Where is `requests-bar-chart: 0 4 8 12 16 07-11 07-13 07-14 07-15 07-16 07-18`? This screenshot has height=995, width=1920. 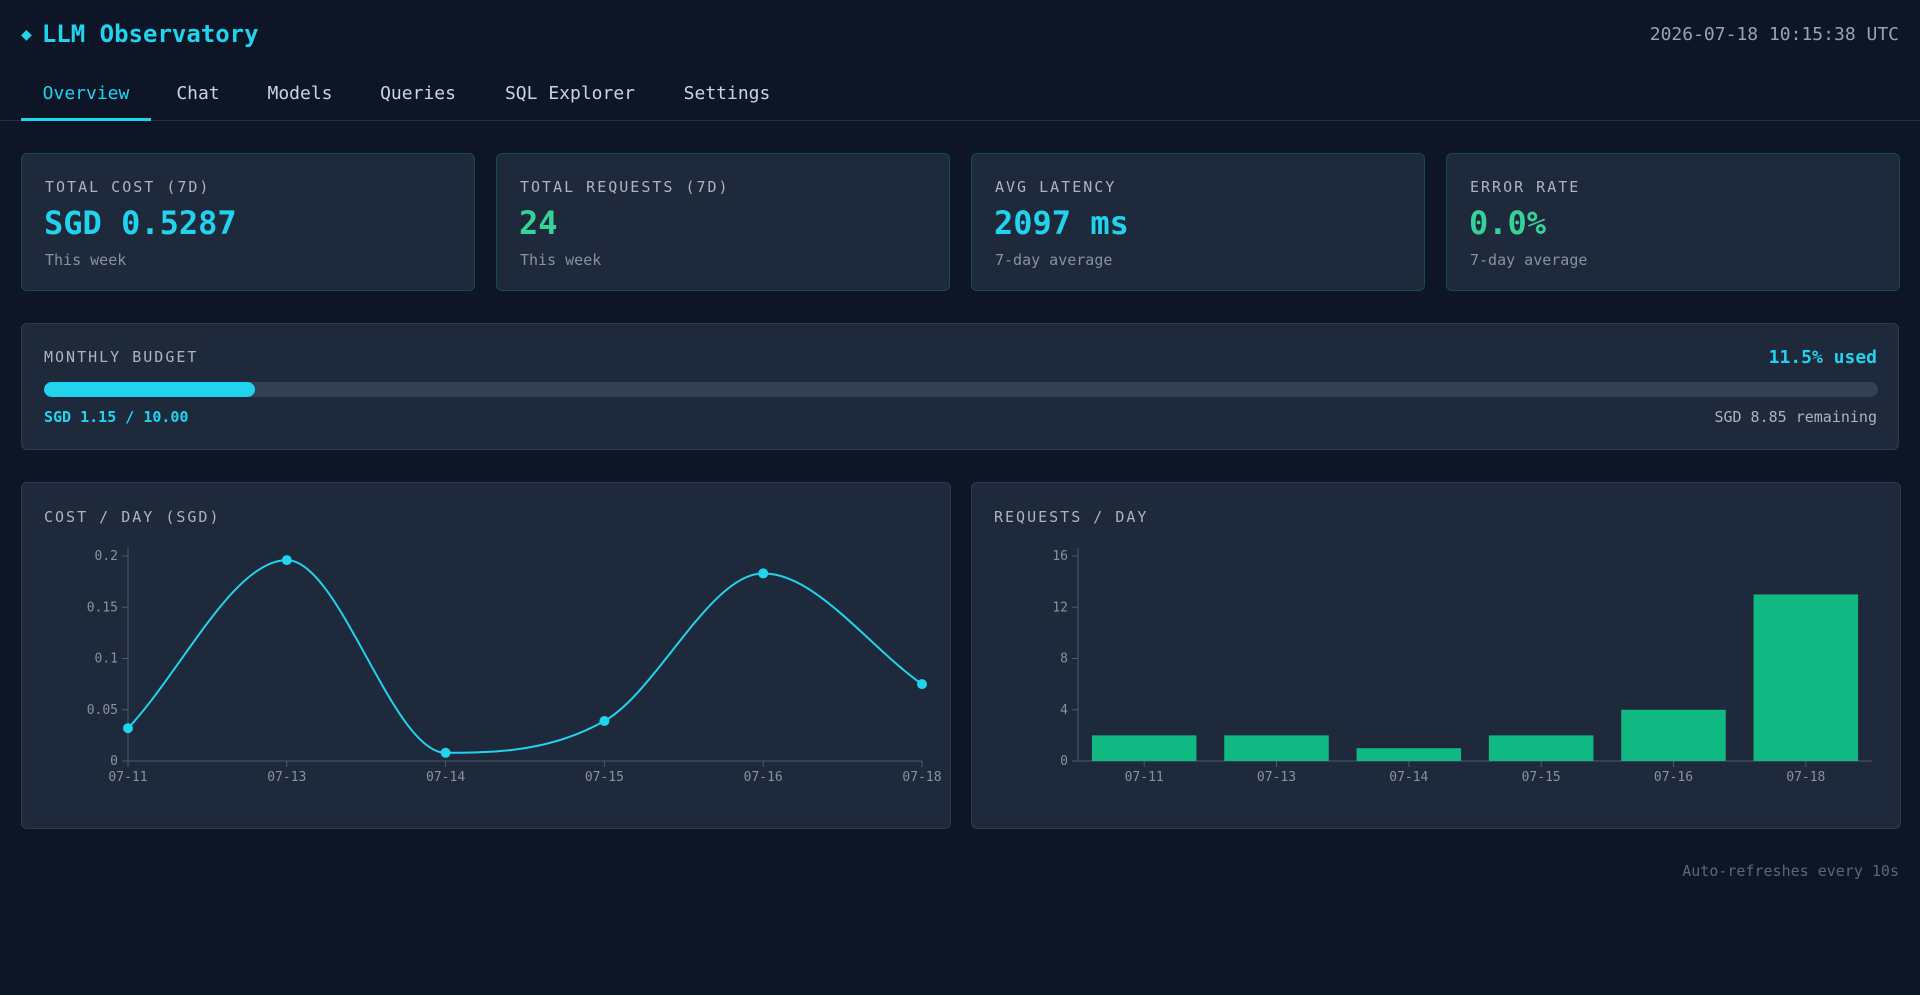
requests-bar-chart: 0 4 8 12 16 07-11 07-13 07-14 07-15 07-16 07-18 is located at coordinates (1462, 666).